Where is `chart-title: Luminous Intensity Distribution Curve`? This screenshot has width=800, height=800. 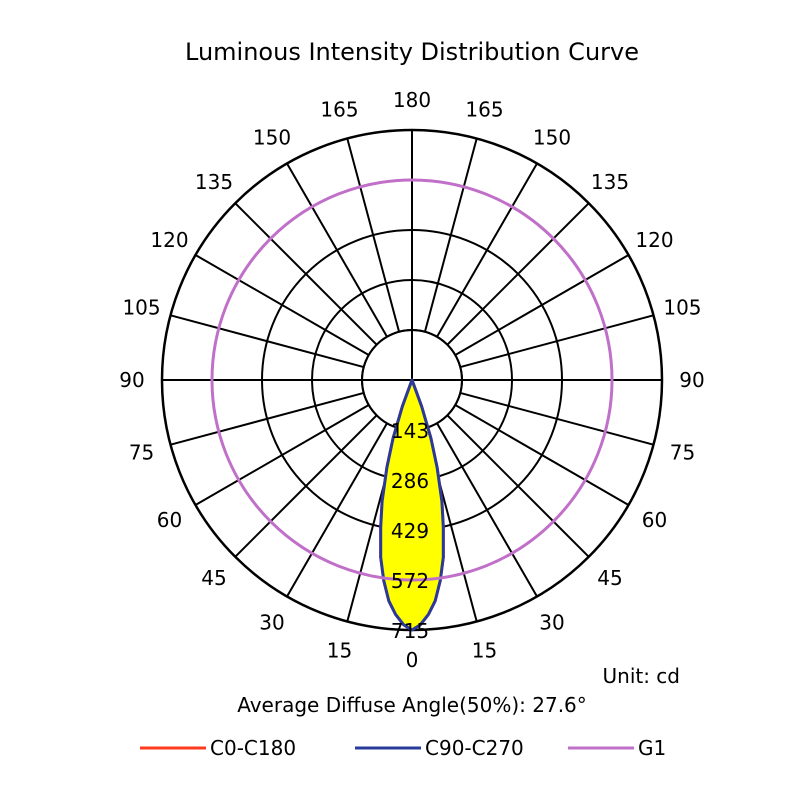 chart-title: Luminous Intensity Distribution Curve is located at coordinates (412, 52).